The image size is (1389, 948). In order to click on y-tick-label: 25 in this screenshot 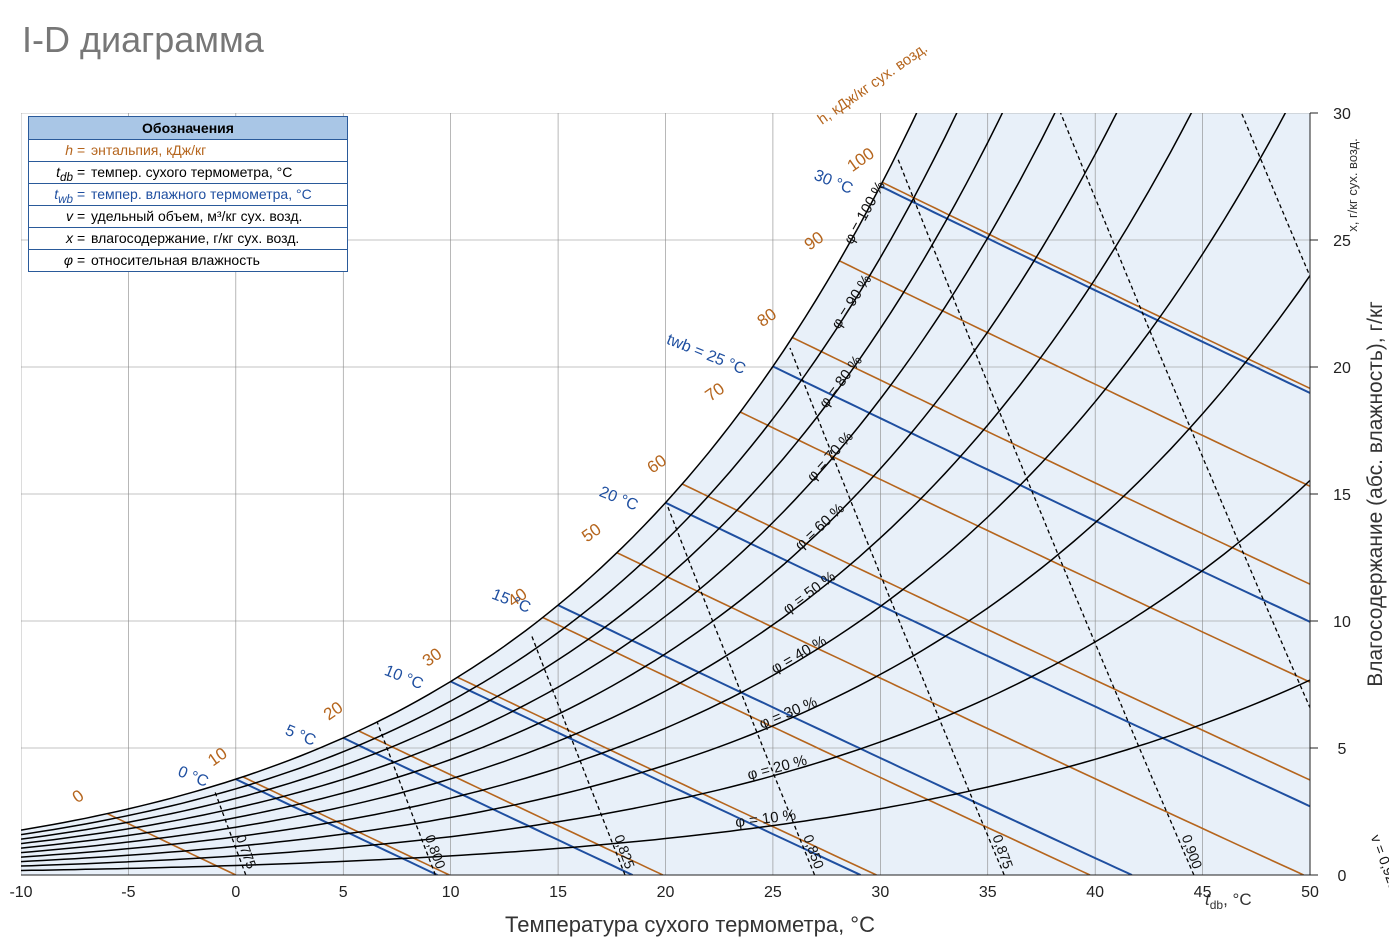, I will do `click(1342, 241)`.